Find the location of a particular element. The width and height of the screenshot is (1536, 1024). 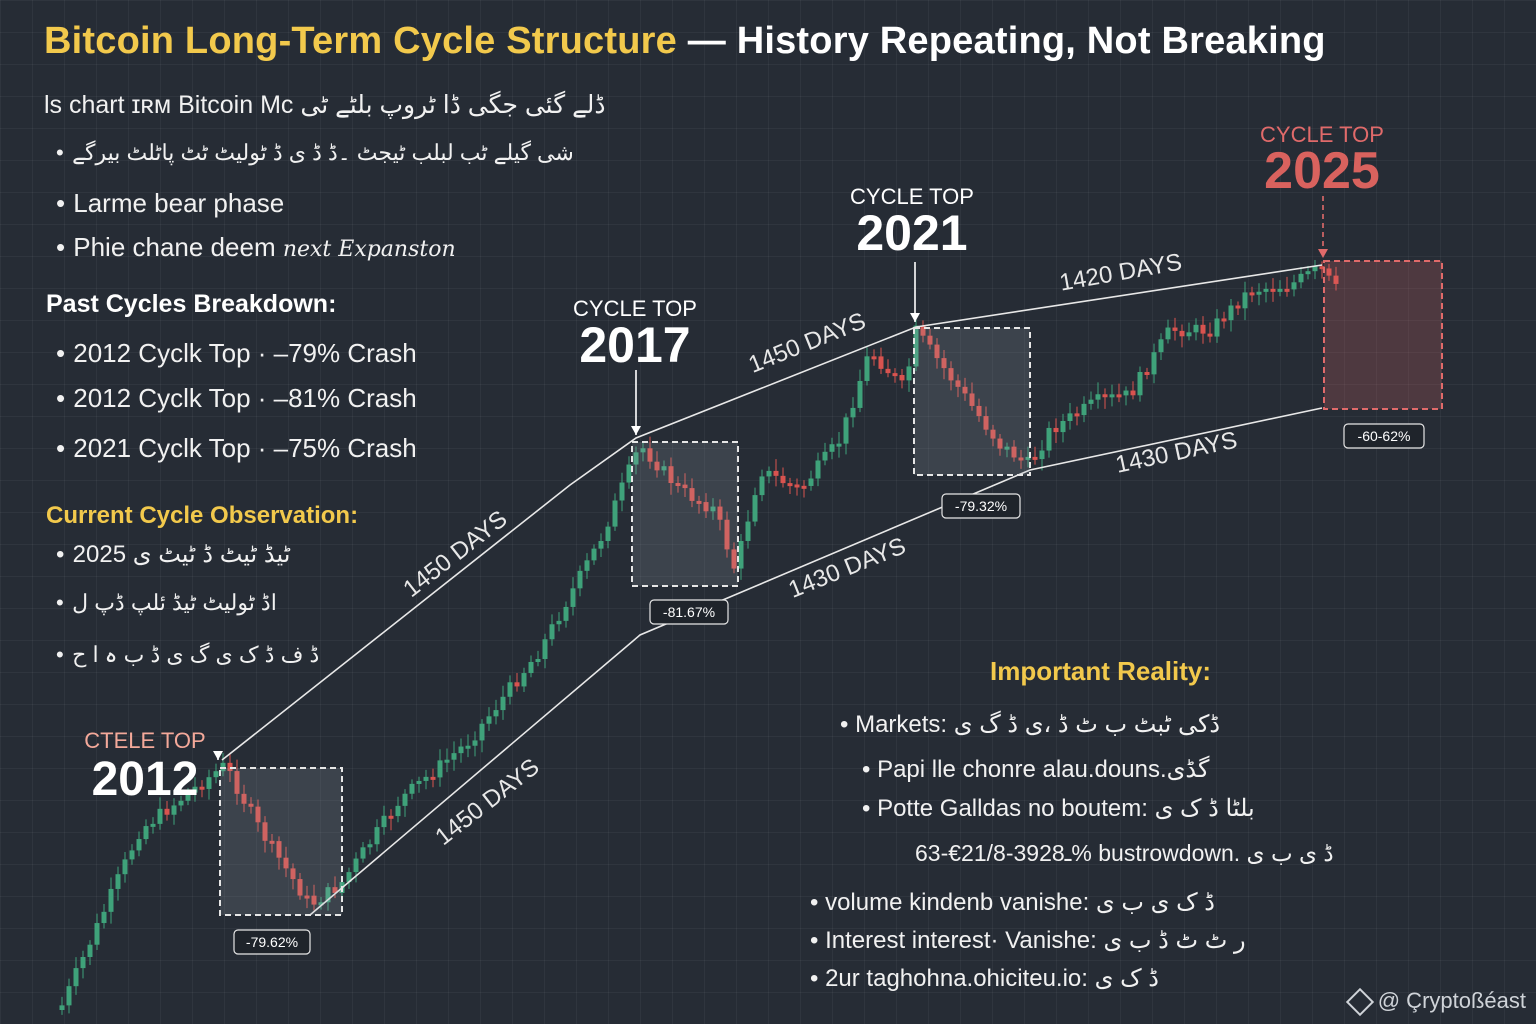

past-cycle-item: • 2012 Cyclk Top · –81% Crash is located at coordinates (236, 398).